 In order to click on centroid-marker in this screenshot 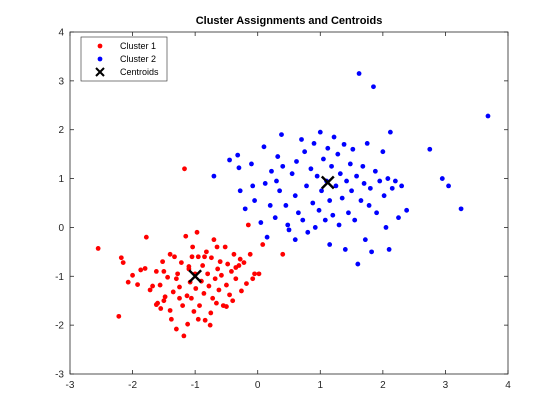, I will do `click(327, 182)`.